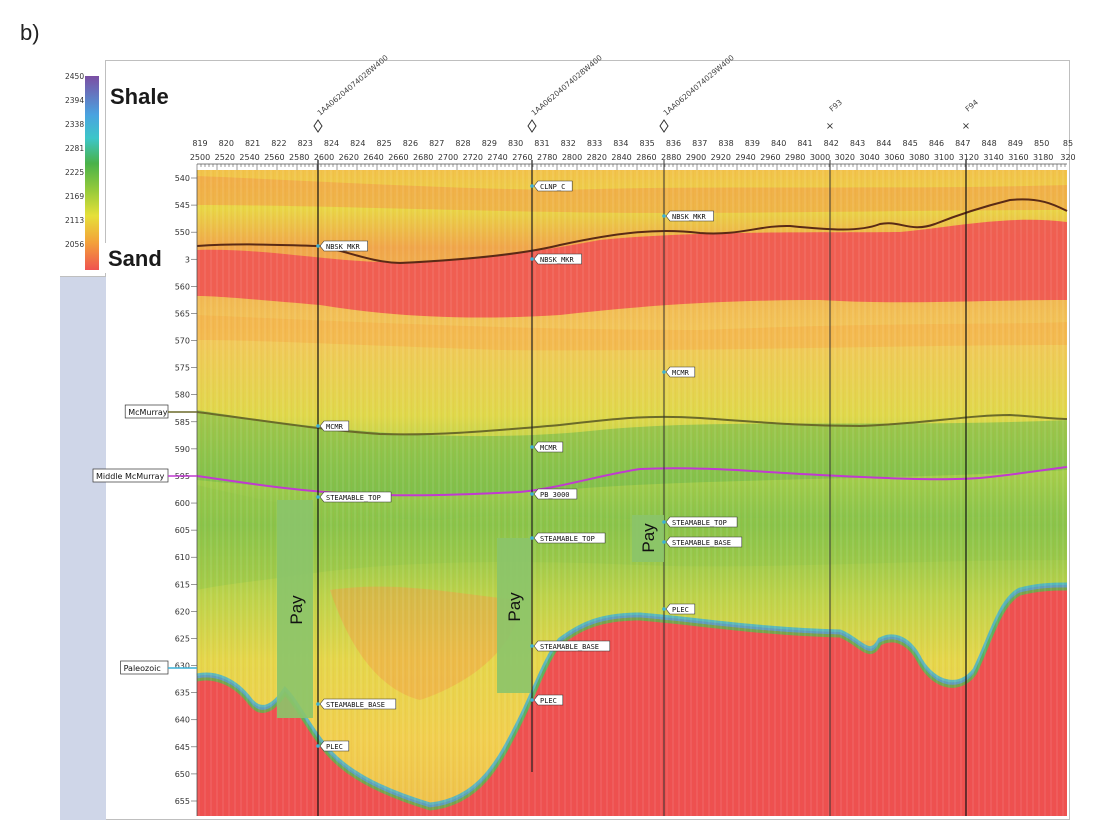  Describe the element at coordinates (567, 539) in the screenshot. I see `svg-text: STEAMABLE_TOP` at that location.